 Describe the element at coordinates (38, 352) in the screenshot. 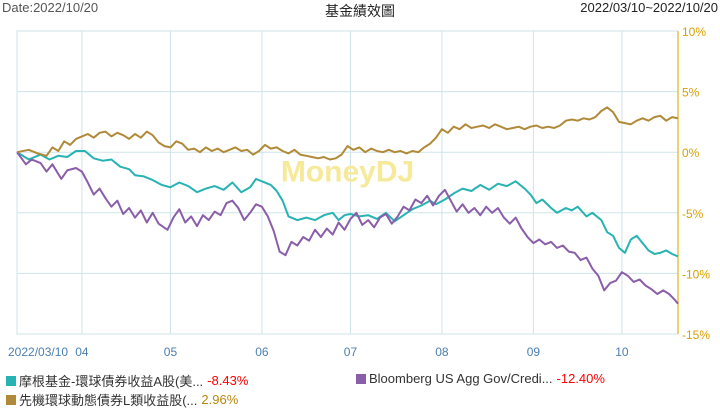

I see `x-tick-label: 2022/03/10` at that location.